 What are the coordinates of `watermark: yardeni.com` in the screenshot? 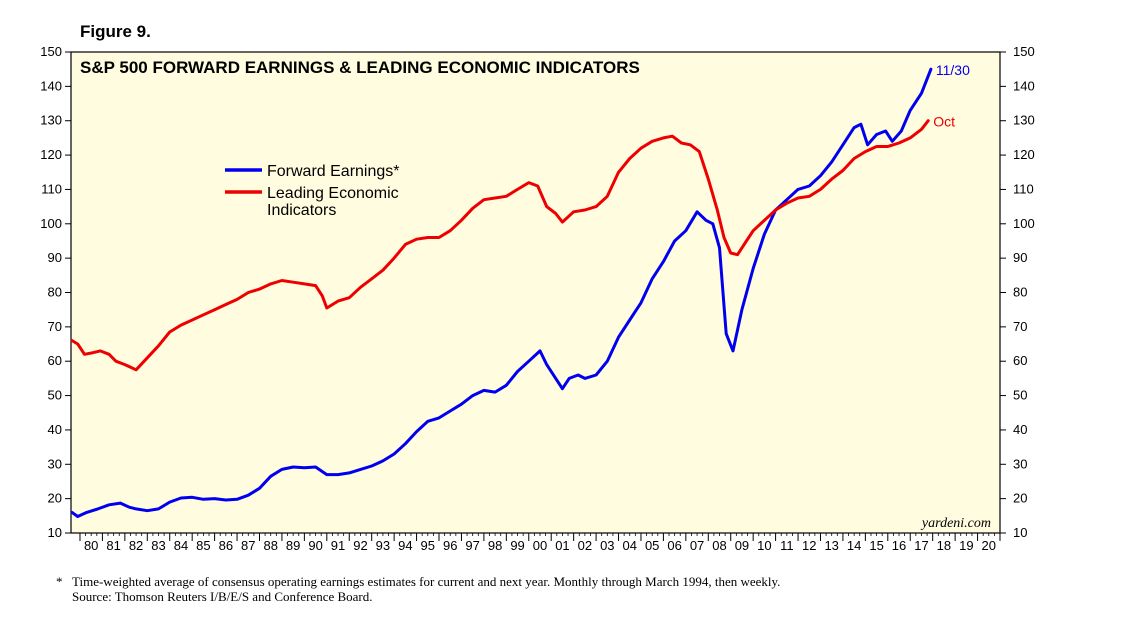 It's located at (955, 523).